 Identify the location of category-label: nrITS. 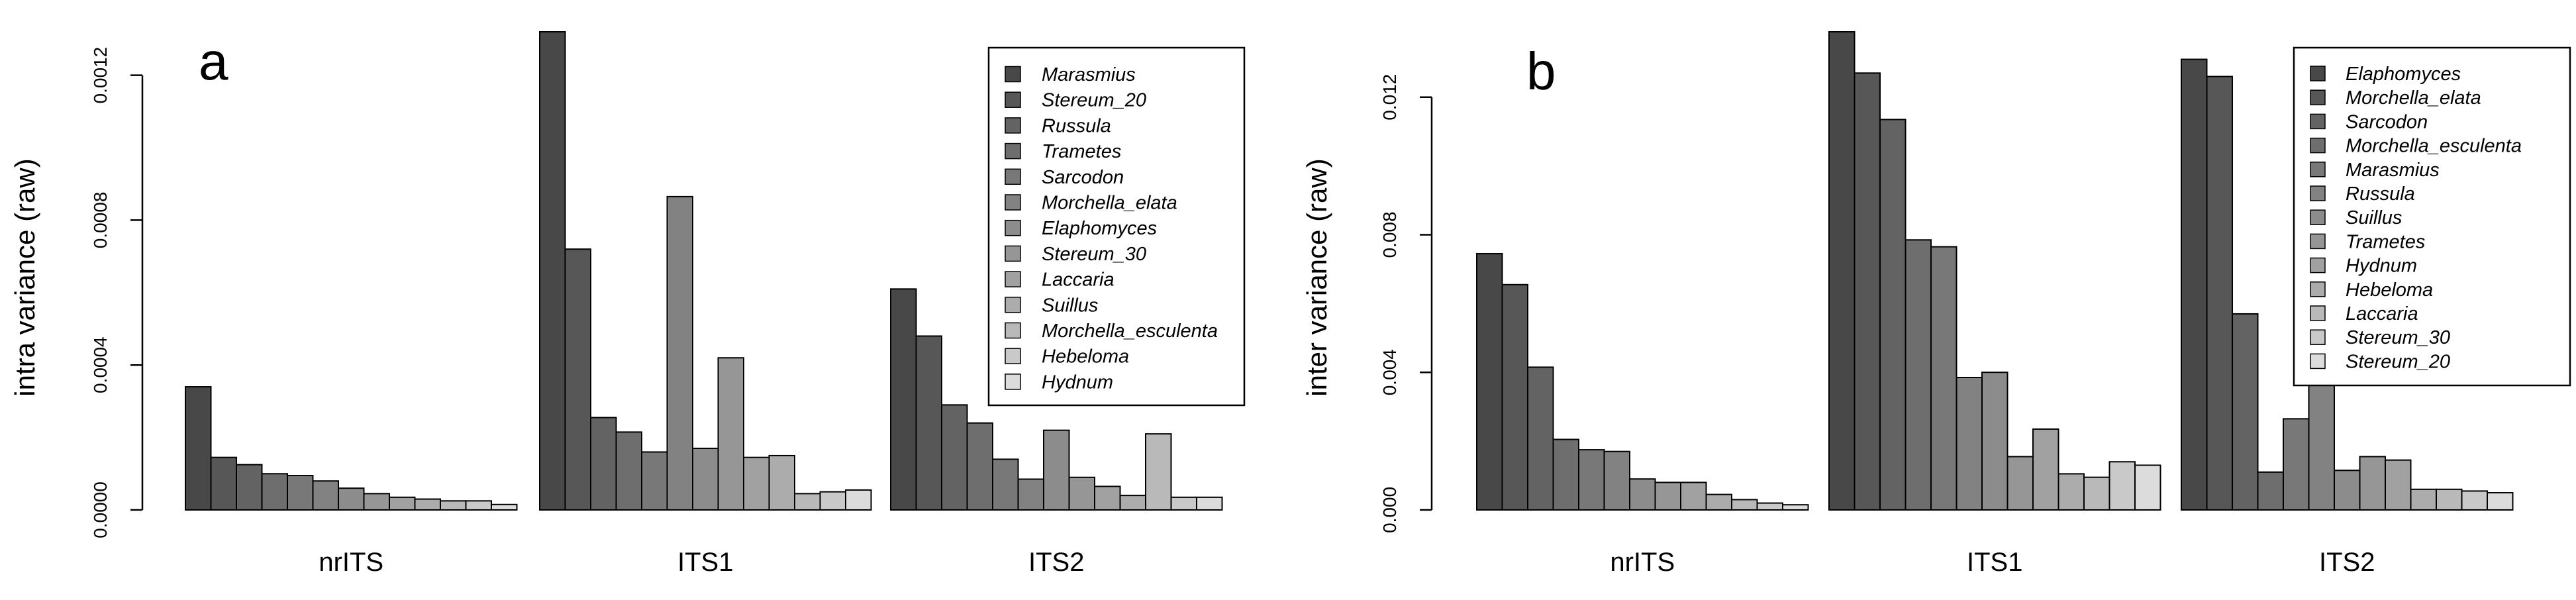
(351, 562).